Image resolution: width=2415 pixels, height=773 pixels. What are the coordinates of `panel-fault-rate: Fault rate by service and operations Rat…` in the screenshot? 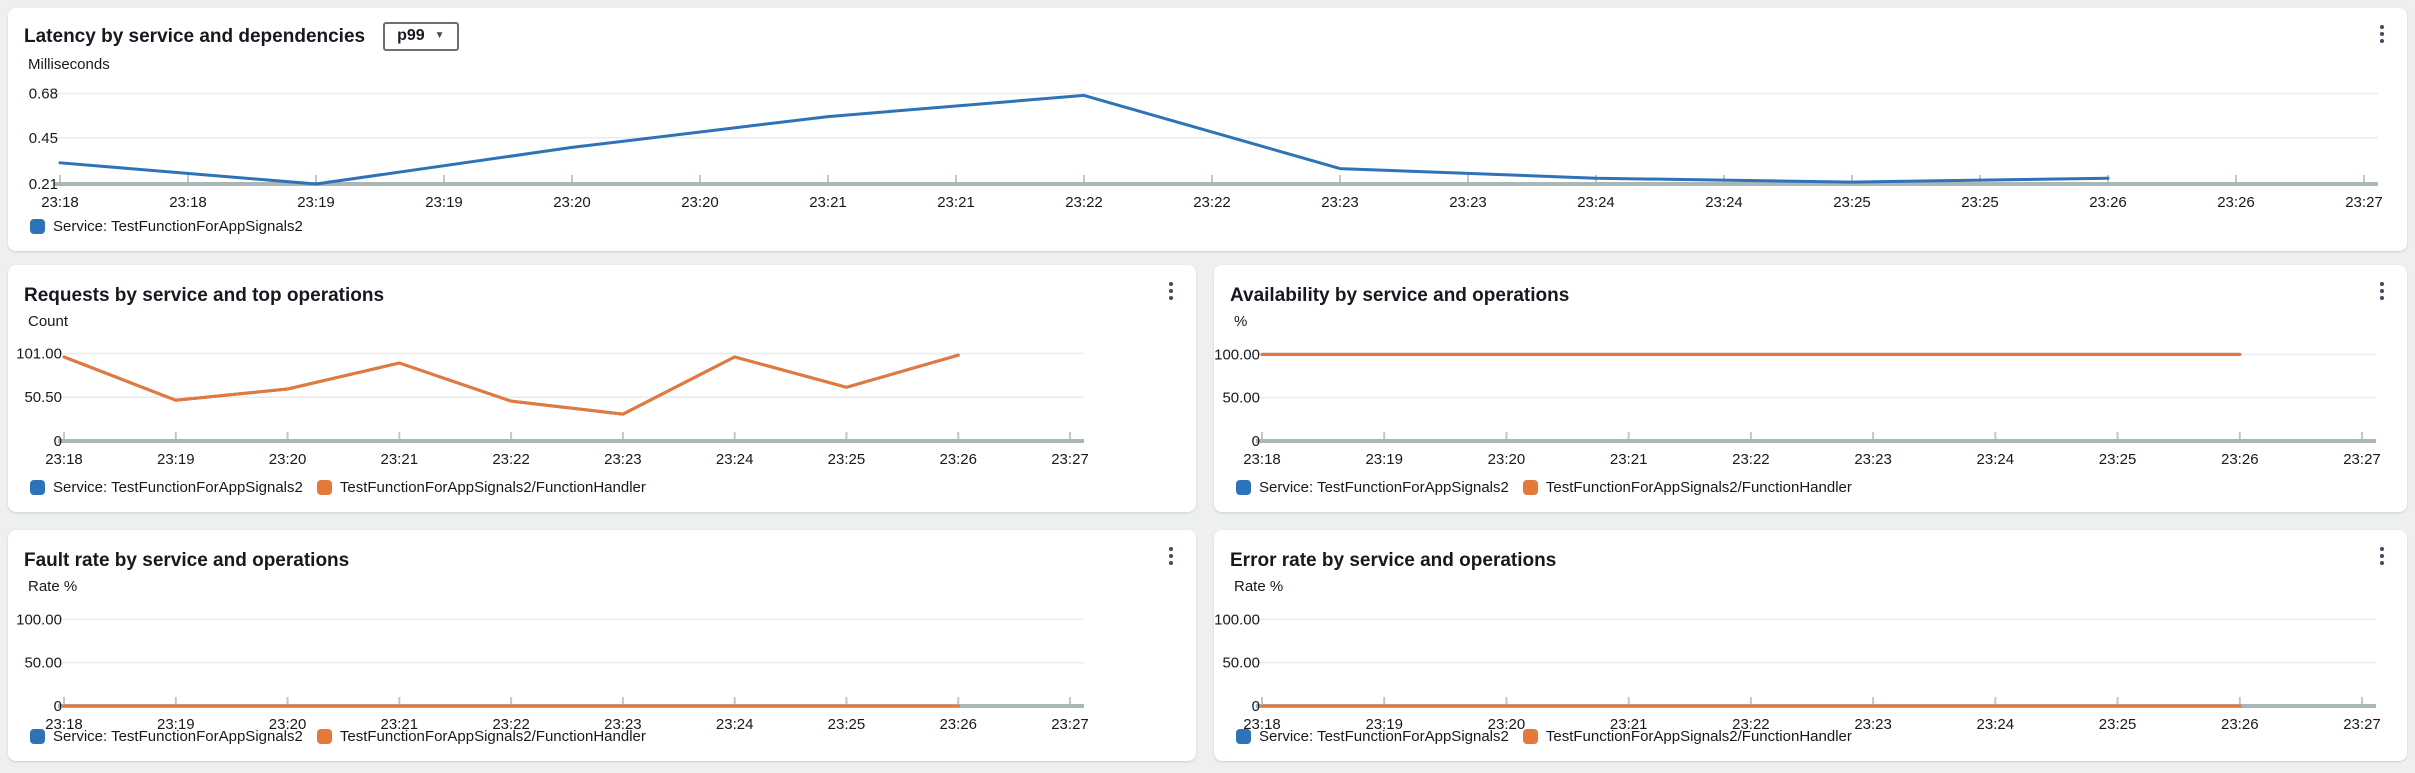 It's located at (602, 645).